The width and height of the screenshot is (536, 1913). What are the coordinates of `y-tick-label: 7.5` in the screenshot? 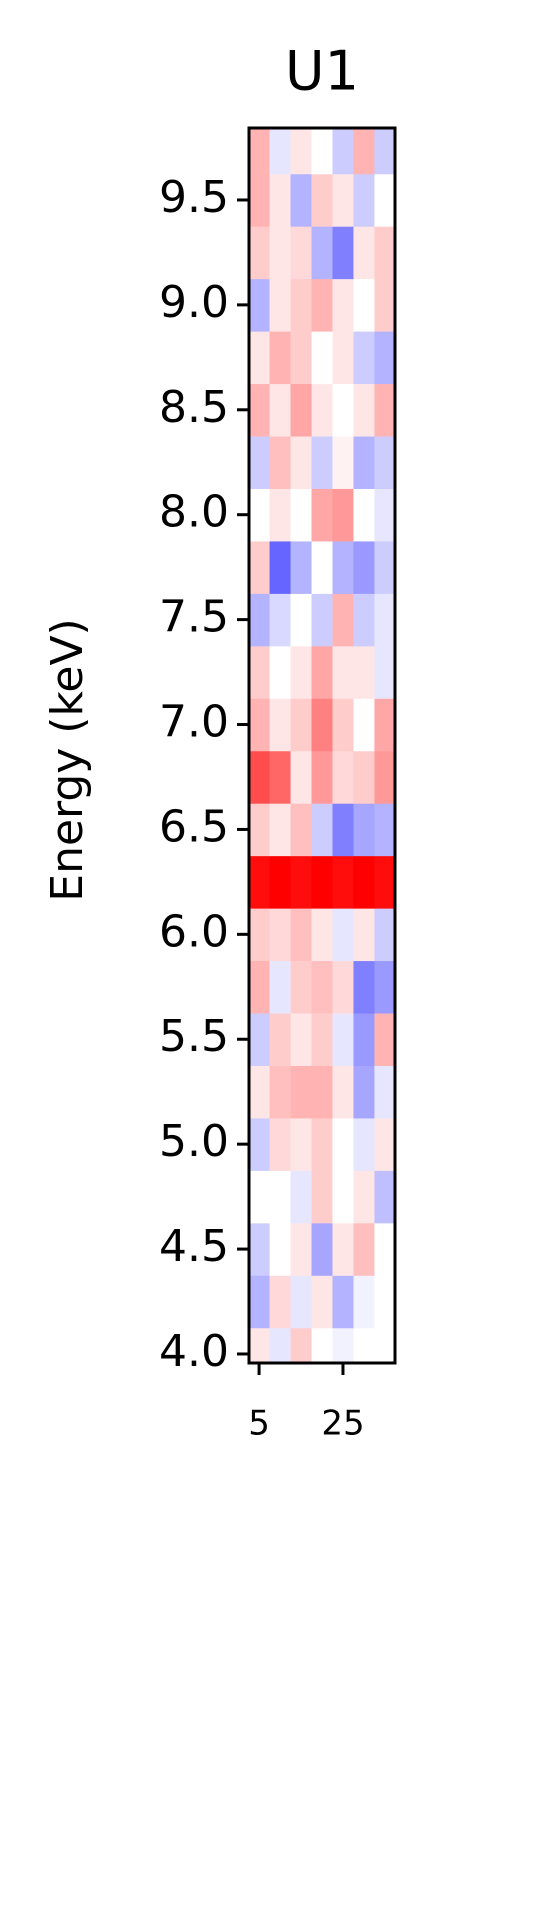 It's located at (194, 617).